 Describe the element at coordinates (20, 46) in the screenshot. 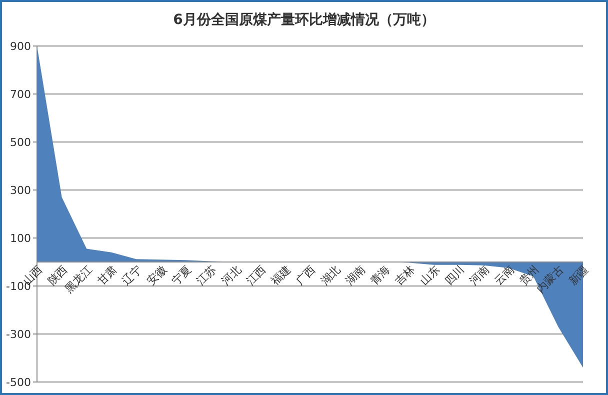

I see `y-tick-label: 900` at that location.